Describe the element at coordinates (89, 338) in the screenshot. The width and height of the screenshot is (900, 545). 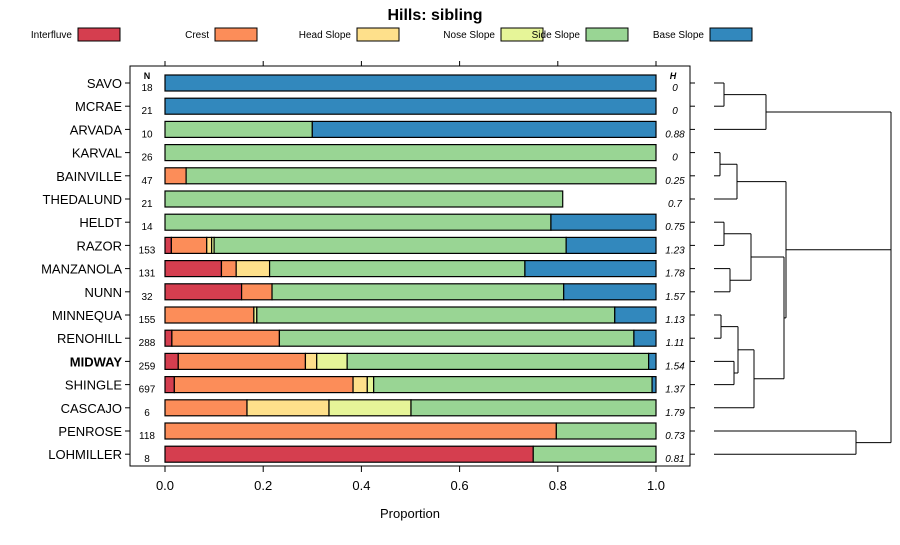
I see `row-label-renohill: RENOHILL` at that location.